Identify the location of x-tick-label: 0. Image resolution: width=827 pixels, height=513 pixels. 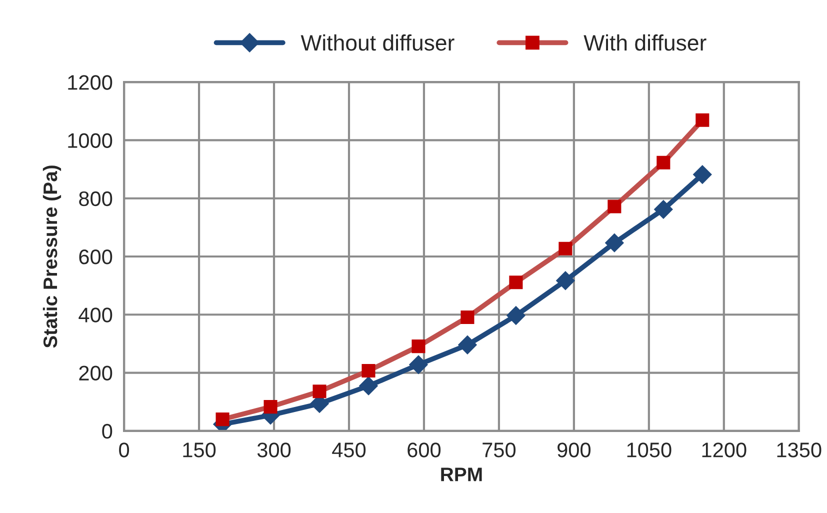
(124, 450).